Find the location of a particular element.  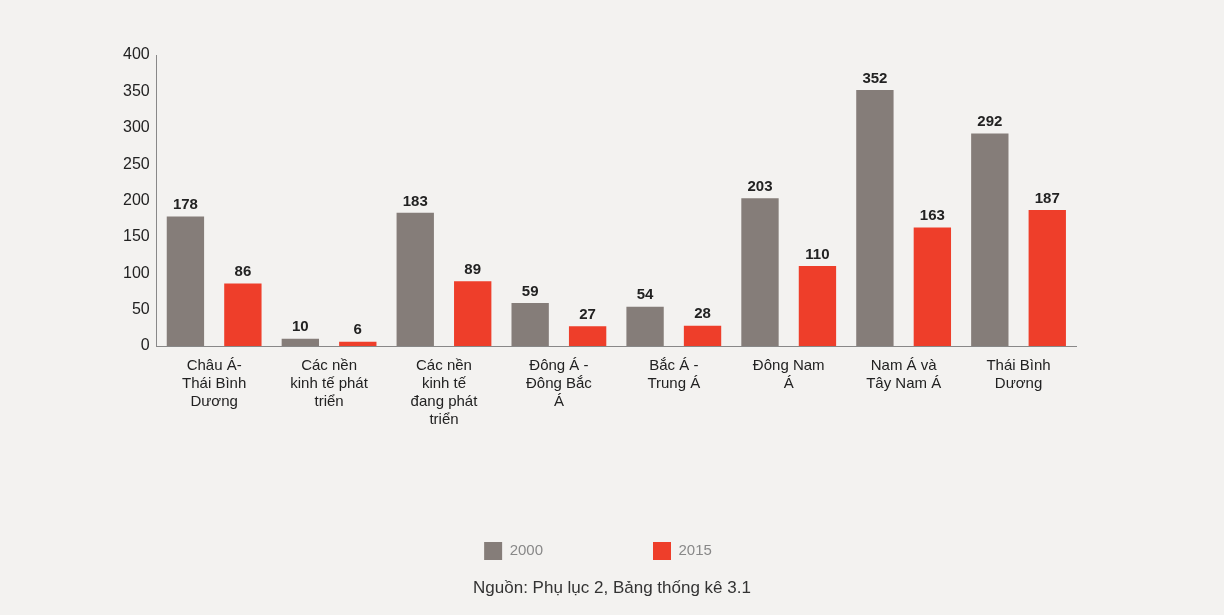

x-tick-label: Bắc Á - Trung Á is located at coordinates (674, 374).